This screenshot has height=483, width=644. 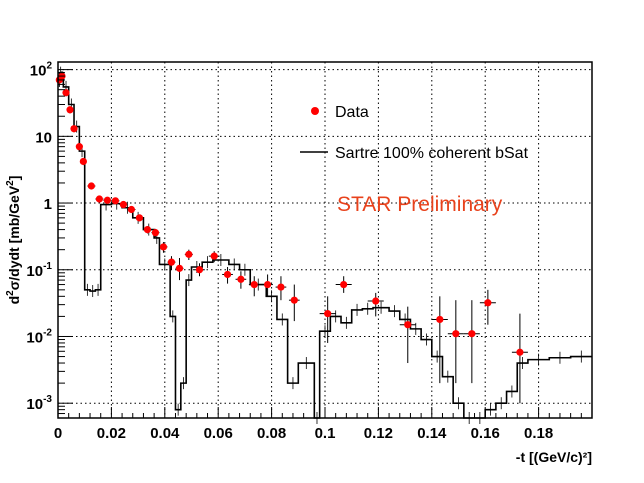 What do you see at coordinates (378, 433) in the screenshot?
I see `x-tick-label: 0.12` at bounding box center [378, 433].